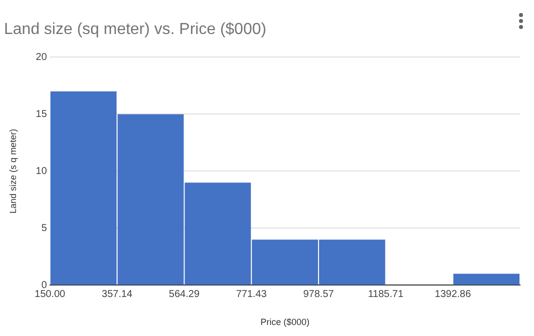 The width and height of the screenshot is (534, 336). I want to click on x-tick-label: 150.00, so click(50, 294).